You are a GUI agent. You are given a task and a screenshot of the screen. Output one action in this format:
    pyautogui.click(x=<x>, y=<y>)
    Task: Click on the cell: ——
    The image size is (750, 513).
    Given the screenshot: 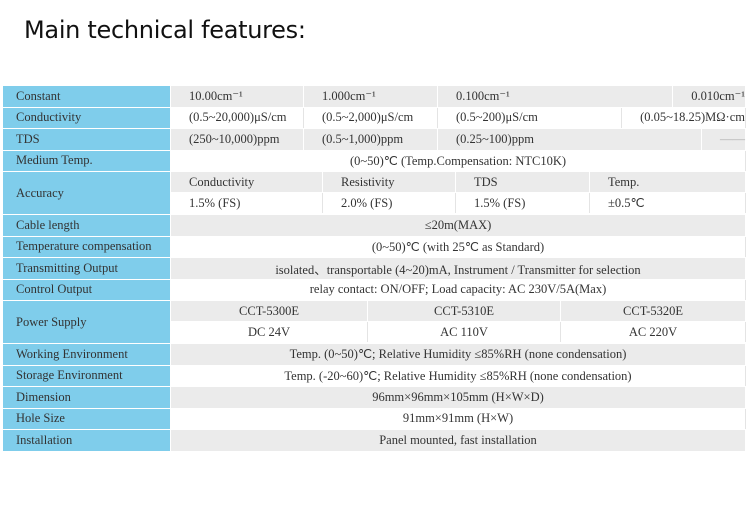 What is the action you would take?
    pyautogui.click(x=724, y=139)
    